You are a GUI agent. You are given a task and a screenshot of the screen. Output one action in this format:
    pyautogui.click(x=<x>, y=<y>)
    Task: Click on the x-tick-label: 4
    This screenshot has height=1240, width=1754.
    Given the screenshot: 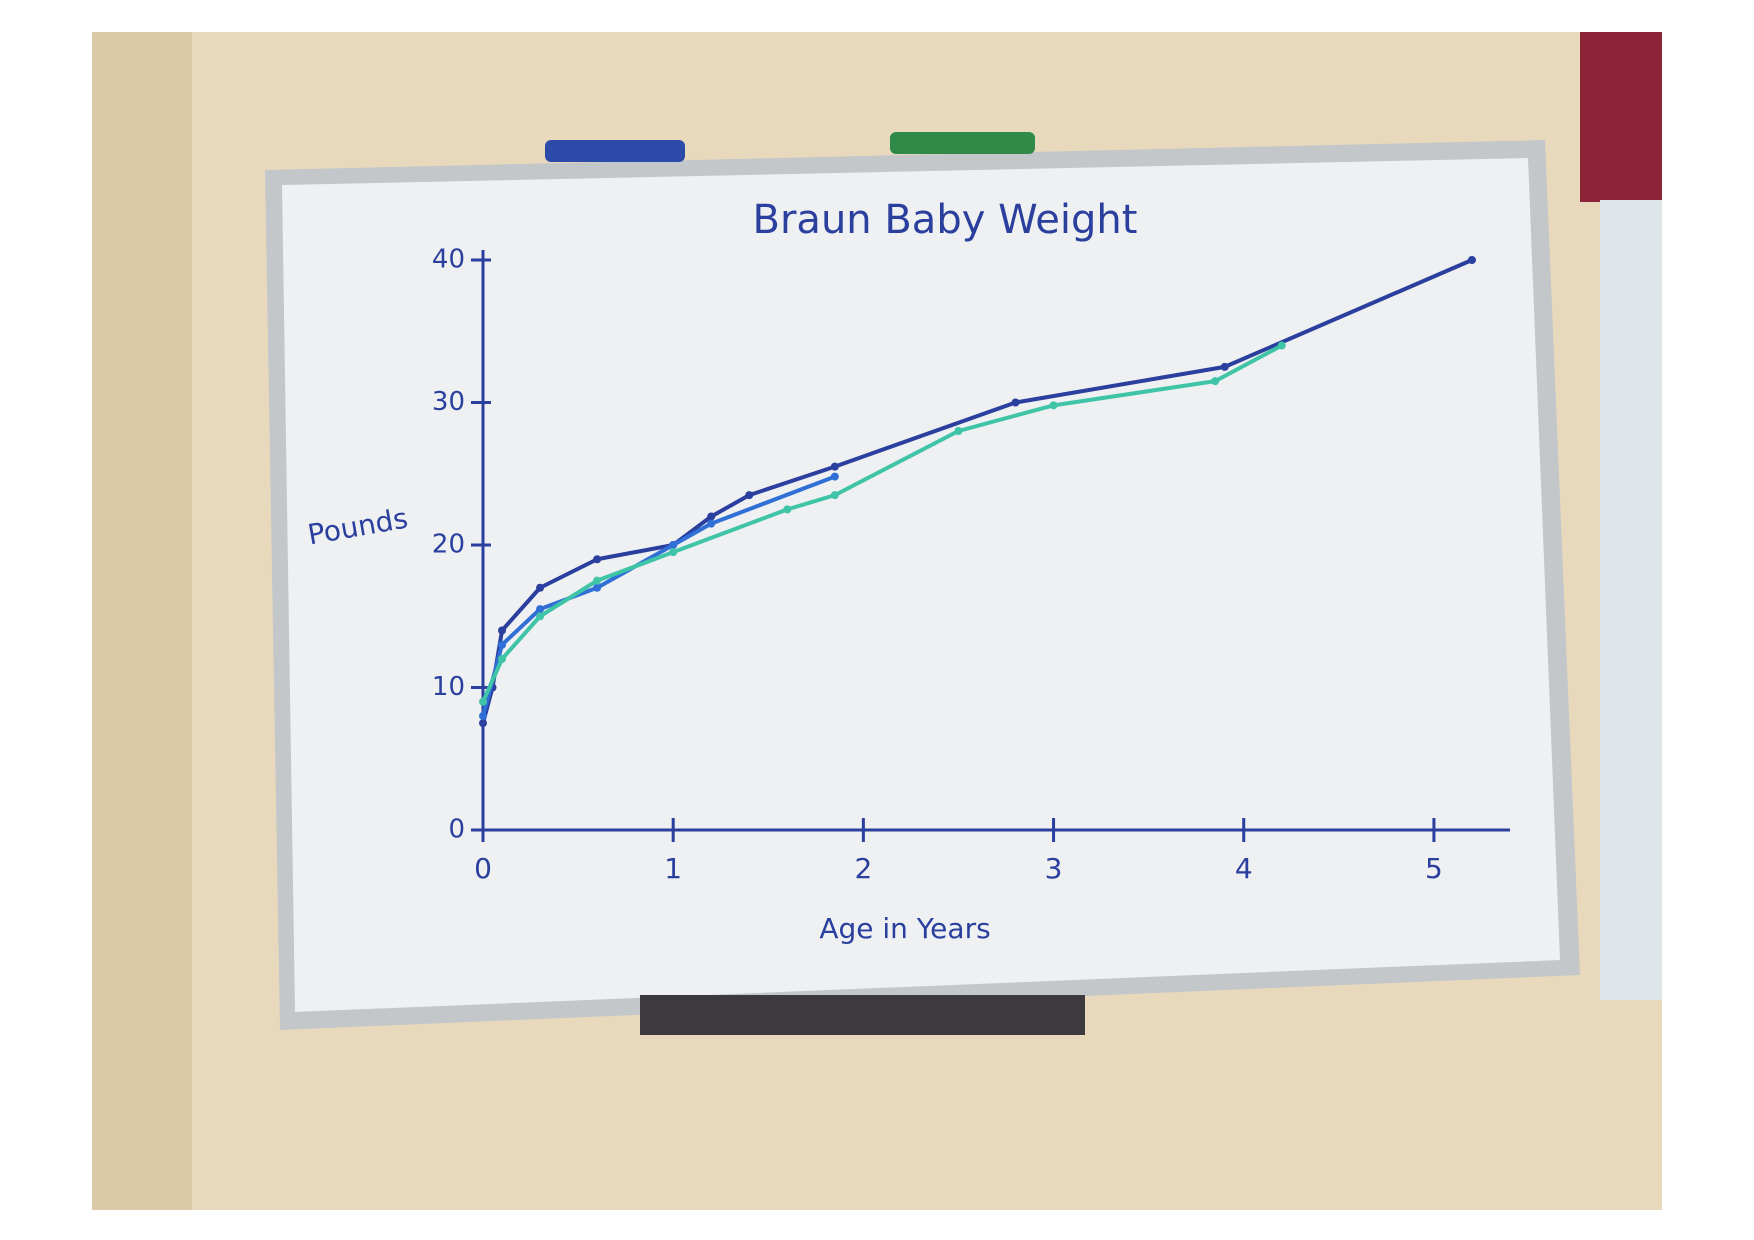 What is the action you would take?
    pyautogui.click(x=1244, y=868)
    